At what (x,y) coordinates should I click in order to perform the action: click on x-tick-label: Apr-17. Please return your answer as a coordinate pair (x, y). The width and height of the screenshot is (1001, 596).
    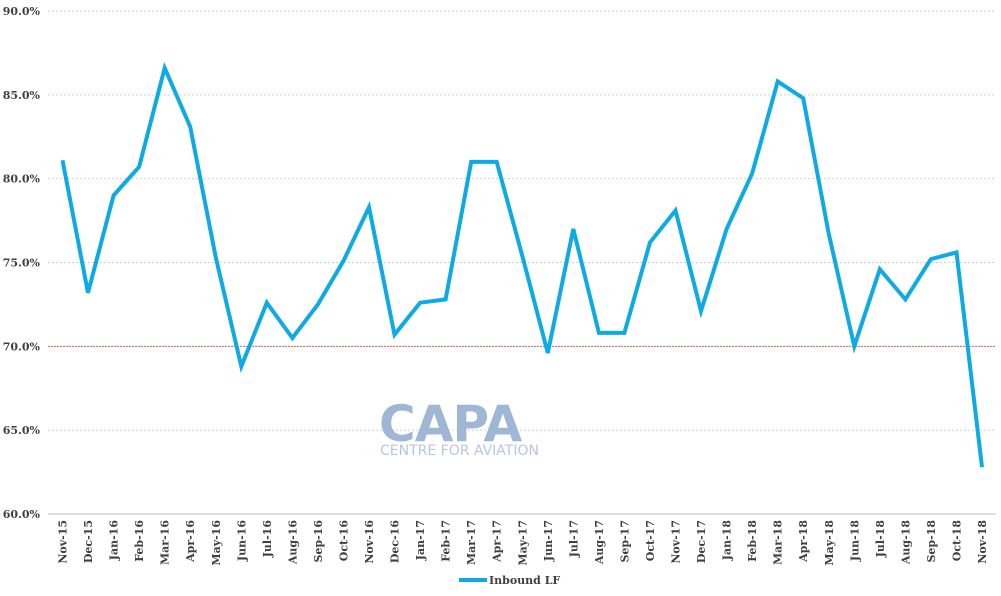
    Looking at the image, I should click on (497, 541).